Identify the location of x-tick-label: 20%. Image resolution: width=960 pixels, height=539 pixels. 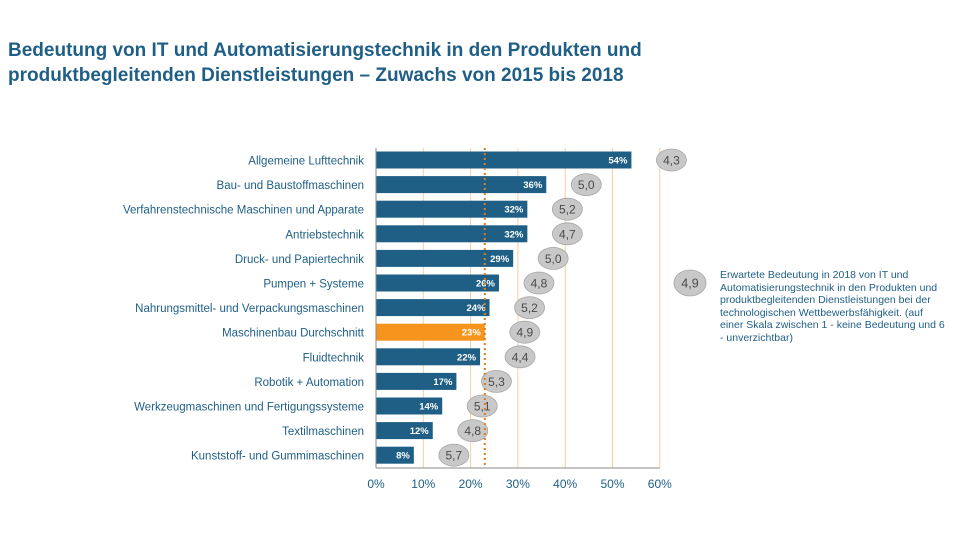
(471, 484).